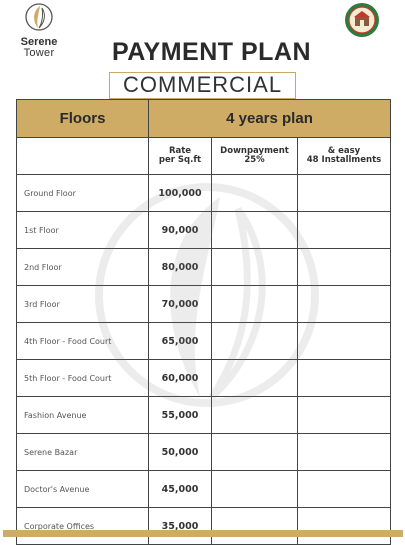 The height and width of the screenshot is (545, 405). I want to click on subheader-down-line1: Downpayment, so click(254, 151).